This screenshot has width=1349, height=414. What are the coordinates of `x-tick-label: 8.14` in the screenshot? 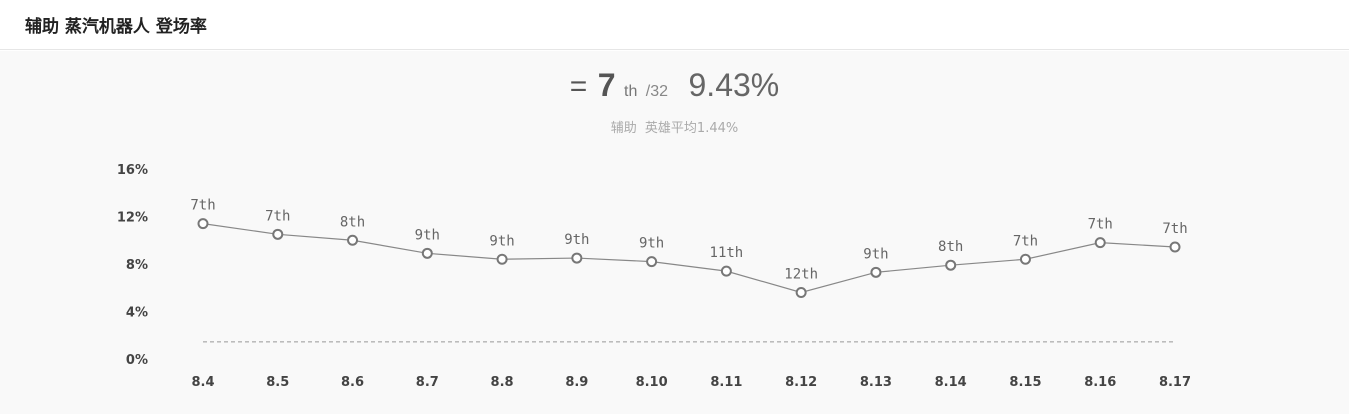 It's located at (951, 382).